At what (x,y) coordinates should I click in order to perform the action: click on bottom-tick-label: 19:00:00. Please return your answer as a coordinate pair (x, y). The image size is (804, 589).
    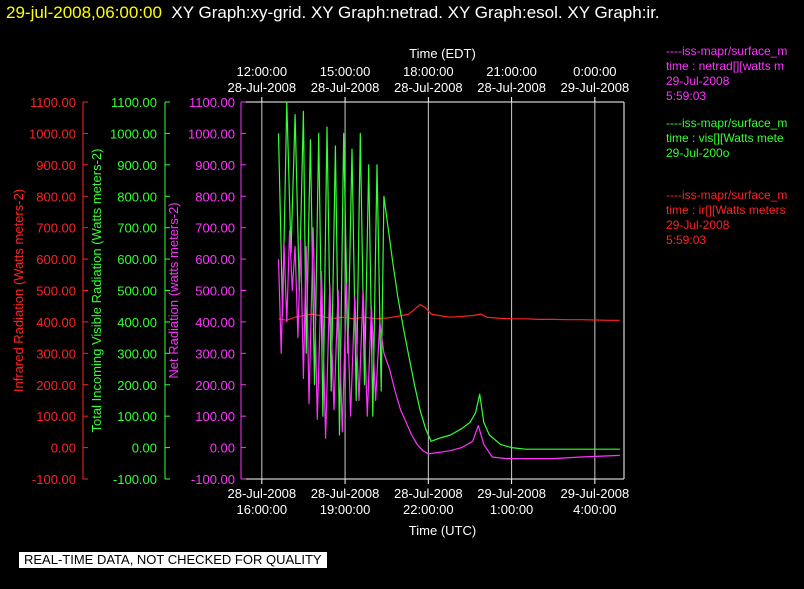
    Looking at the image, I should click on (345, 509).